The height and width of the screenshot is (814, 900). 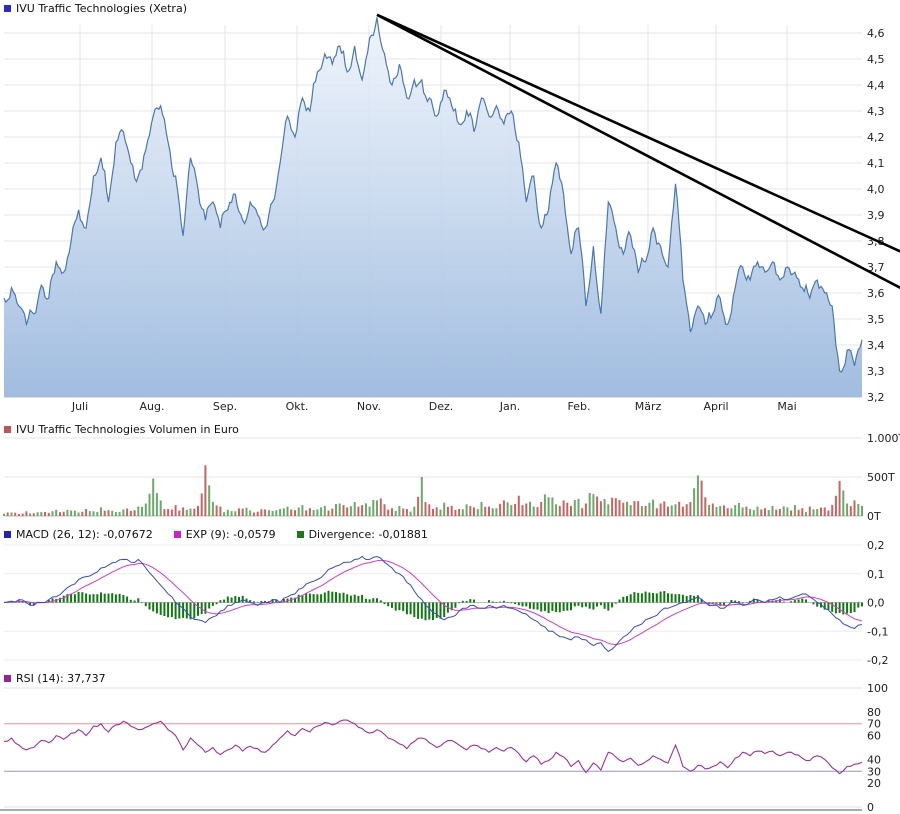 What do you see at coordinates (877, 631) in the screenshot?
I see `svg-text: -0,1` at bounding box center [877, 631].